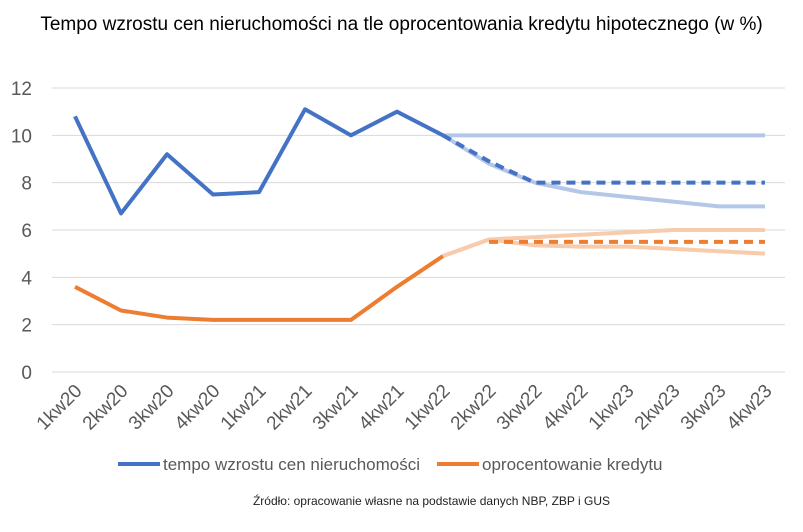 The image size is (803, 532). What do you see at coordinates (612, 408) in the screenshot?
I see `x-tick-label: 1kw23` at bounding box center [612, 408].